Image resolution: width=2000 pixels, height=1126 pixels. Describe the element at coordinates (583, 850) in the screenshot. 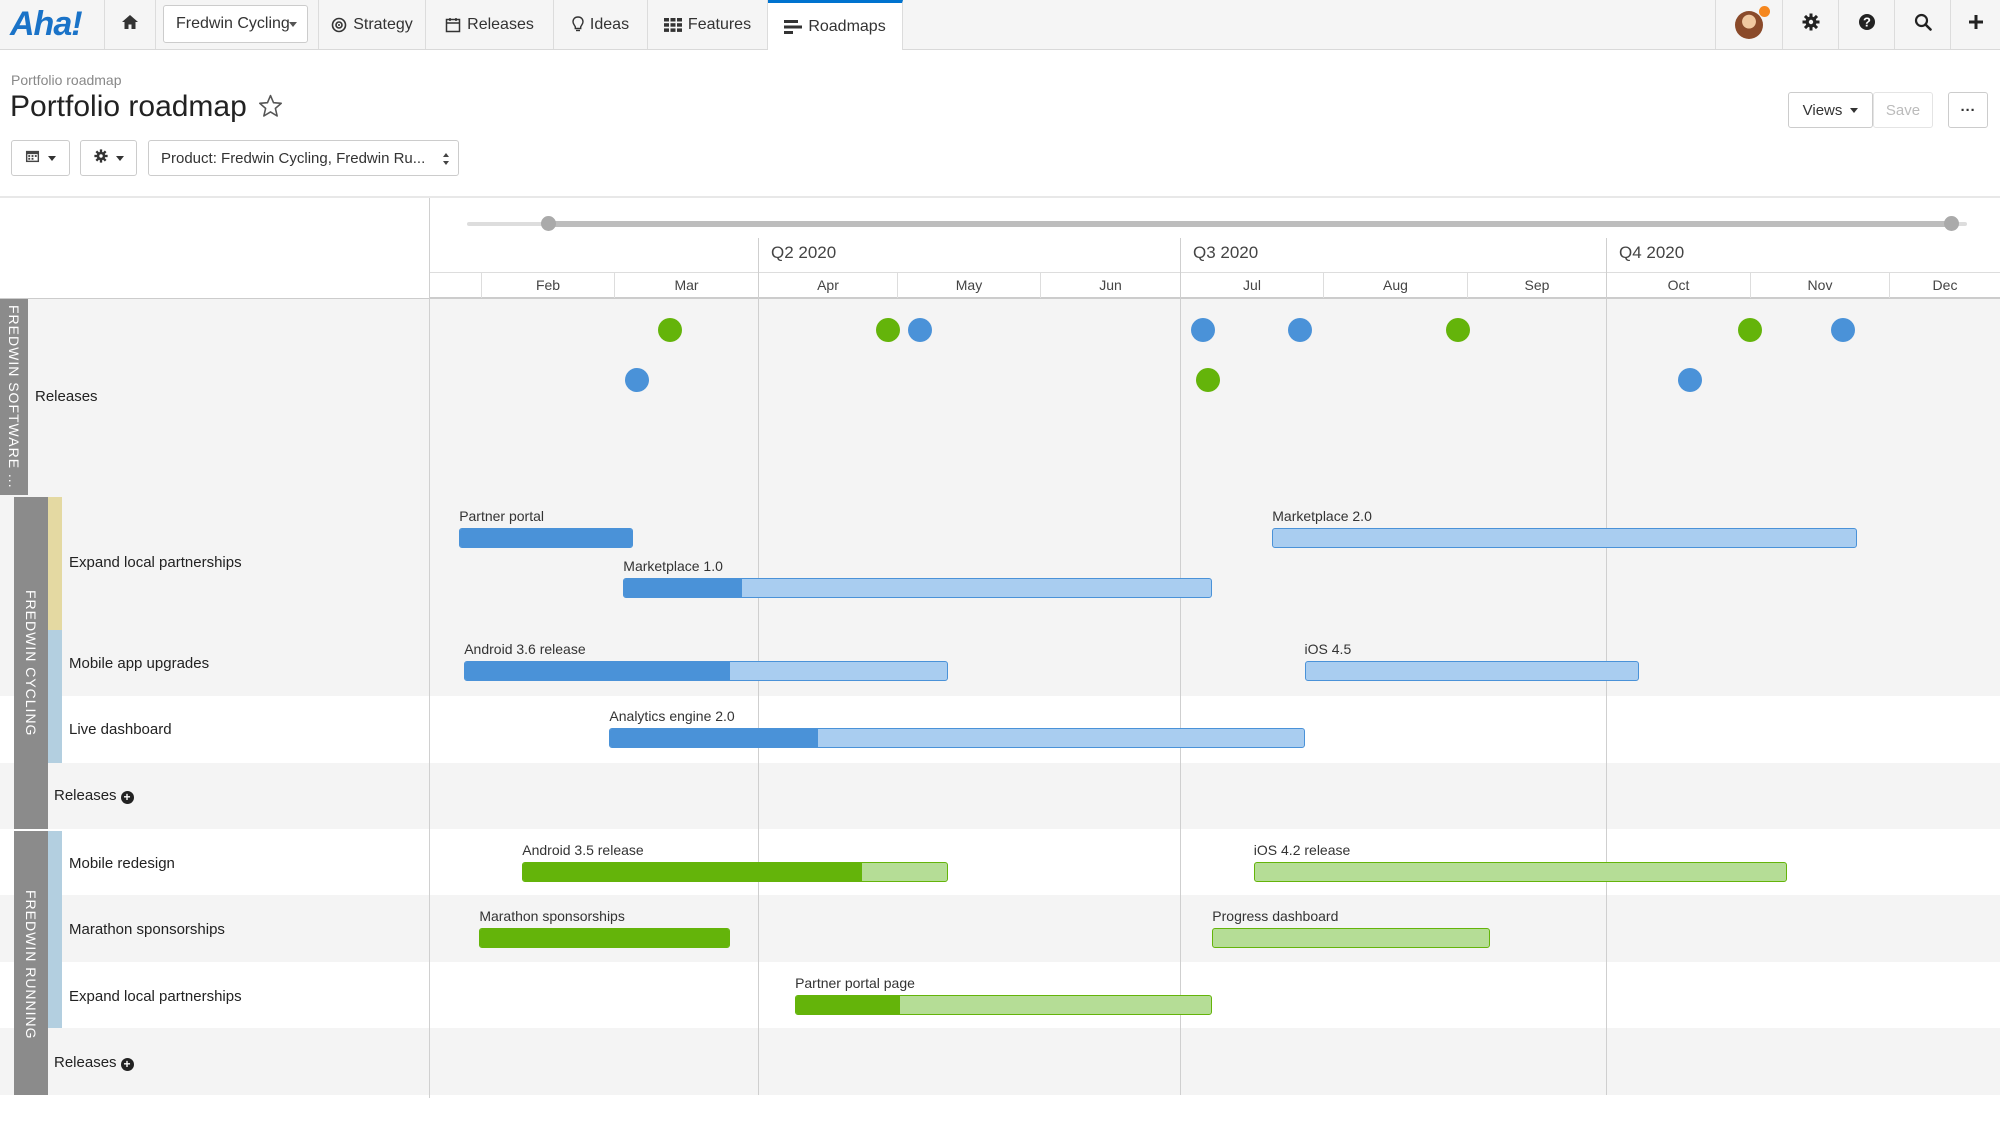

I see `bar-label: Android 3.5 release` at that location.